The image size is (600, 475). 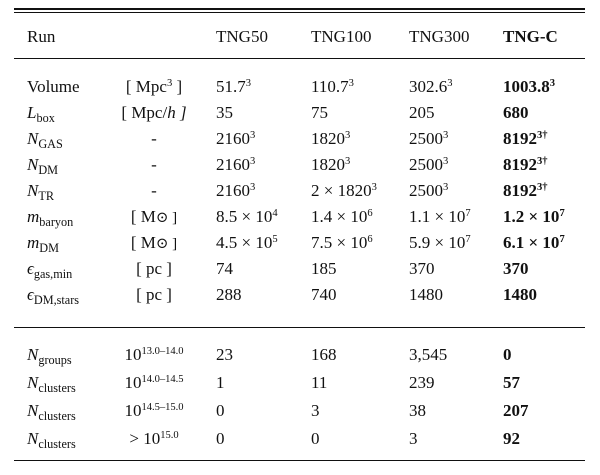 I want to click on header-tng50: TNG50, so click(x=242, y=36).